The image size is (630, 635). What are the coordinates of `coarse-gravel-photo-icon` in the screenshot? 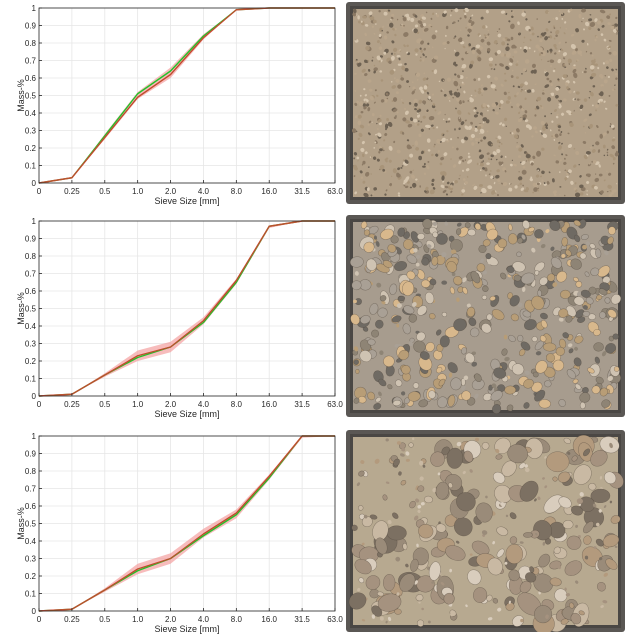 It's located at (485, 531).